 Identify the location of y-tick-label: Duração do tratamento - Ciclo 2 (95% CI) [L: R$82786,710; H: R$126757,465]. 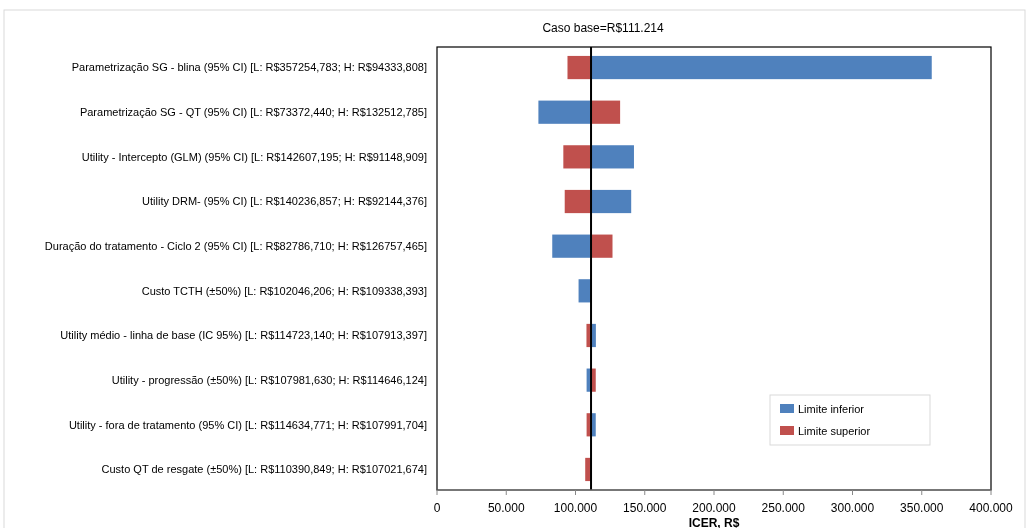
(235, 246).